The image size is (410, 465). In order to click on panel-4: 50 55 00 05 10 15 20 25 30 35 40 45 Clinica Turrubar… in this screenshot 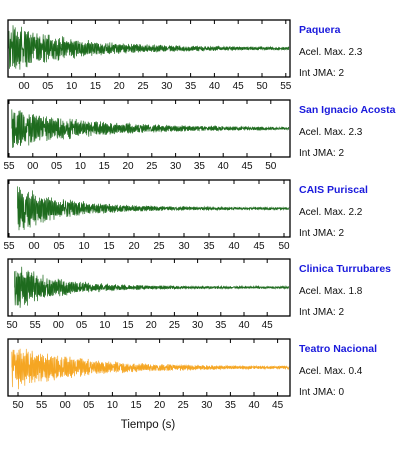, I will do `click(198, 294)`.